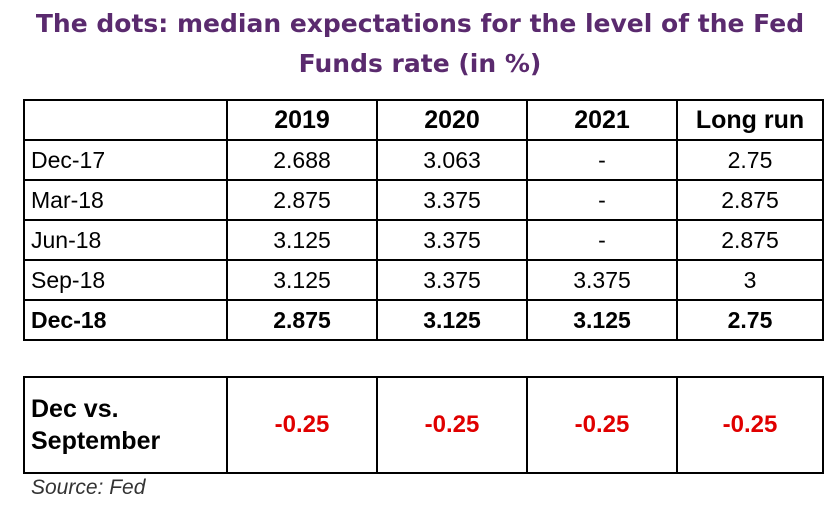 This screenshot has width=840, height=509. What do you see at coordinates (602, 120) in the screenshot?
I see `header-cell-2021: 2021` at bounding box center [602, 120].